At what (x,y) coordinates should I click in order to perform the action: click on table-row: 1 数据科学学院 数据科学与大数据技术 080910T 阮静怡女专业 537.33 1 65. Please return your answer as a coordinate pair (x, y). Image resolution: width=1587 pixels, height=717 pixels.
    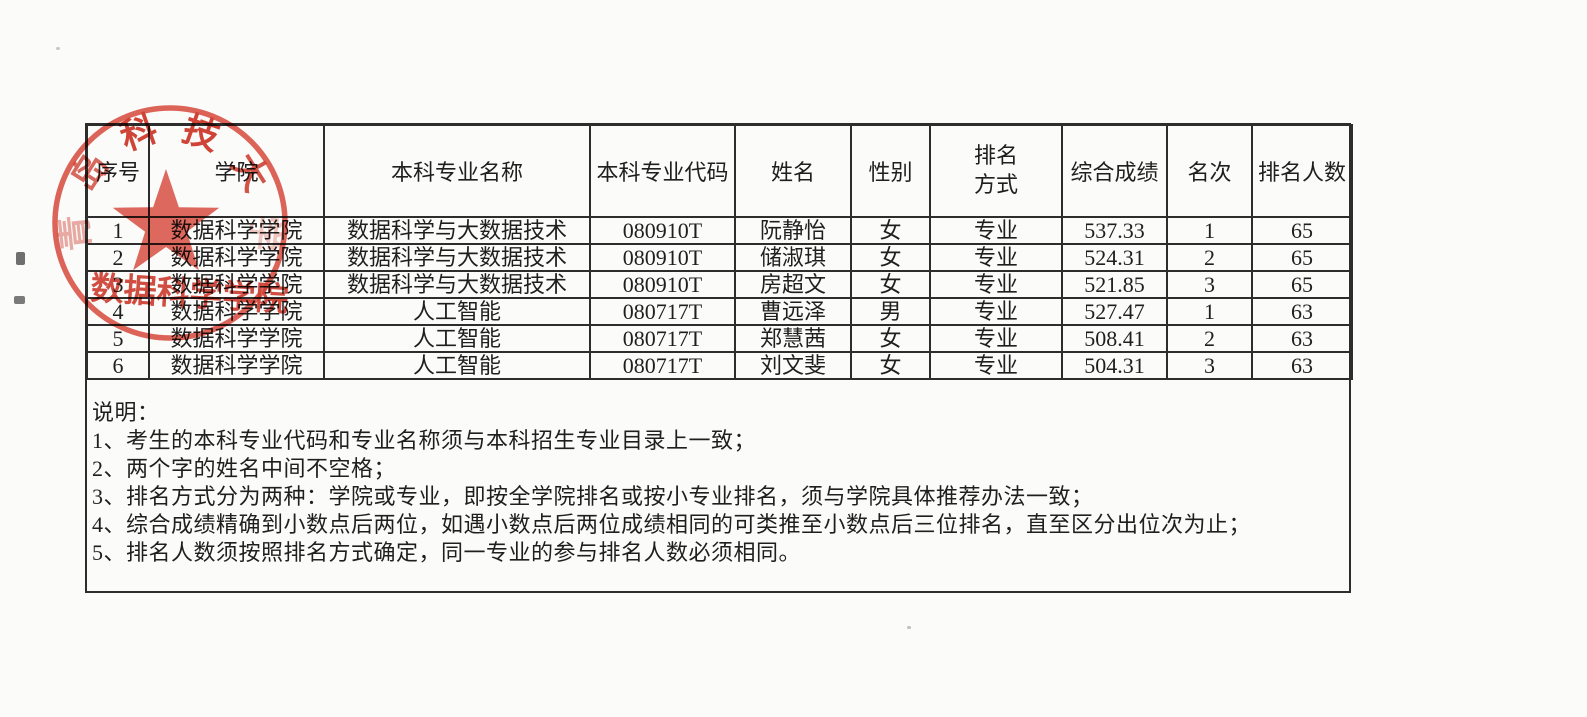
    Looking at the image, I should click on (719, 230).